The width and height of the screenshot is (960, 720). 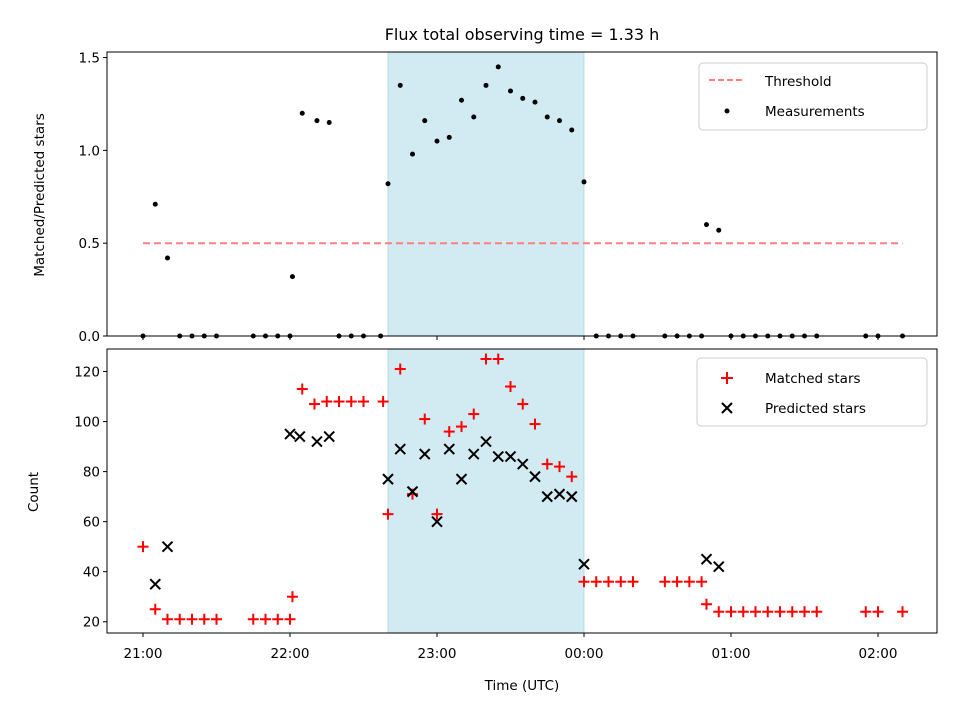 I want to click on predicted-stars-series, so click(x=437, y=509).